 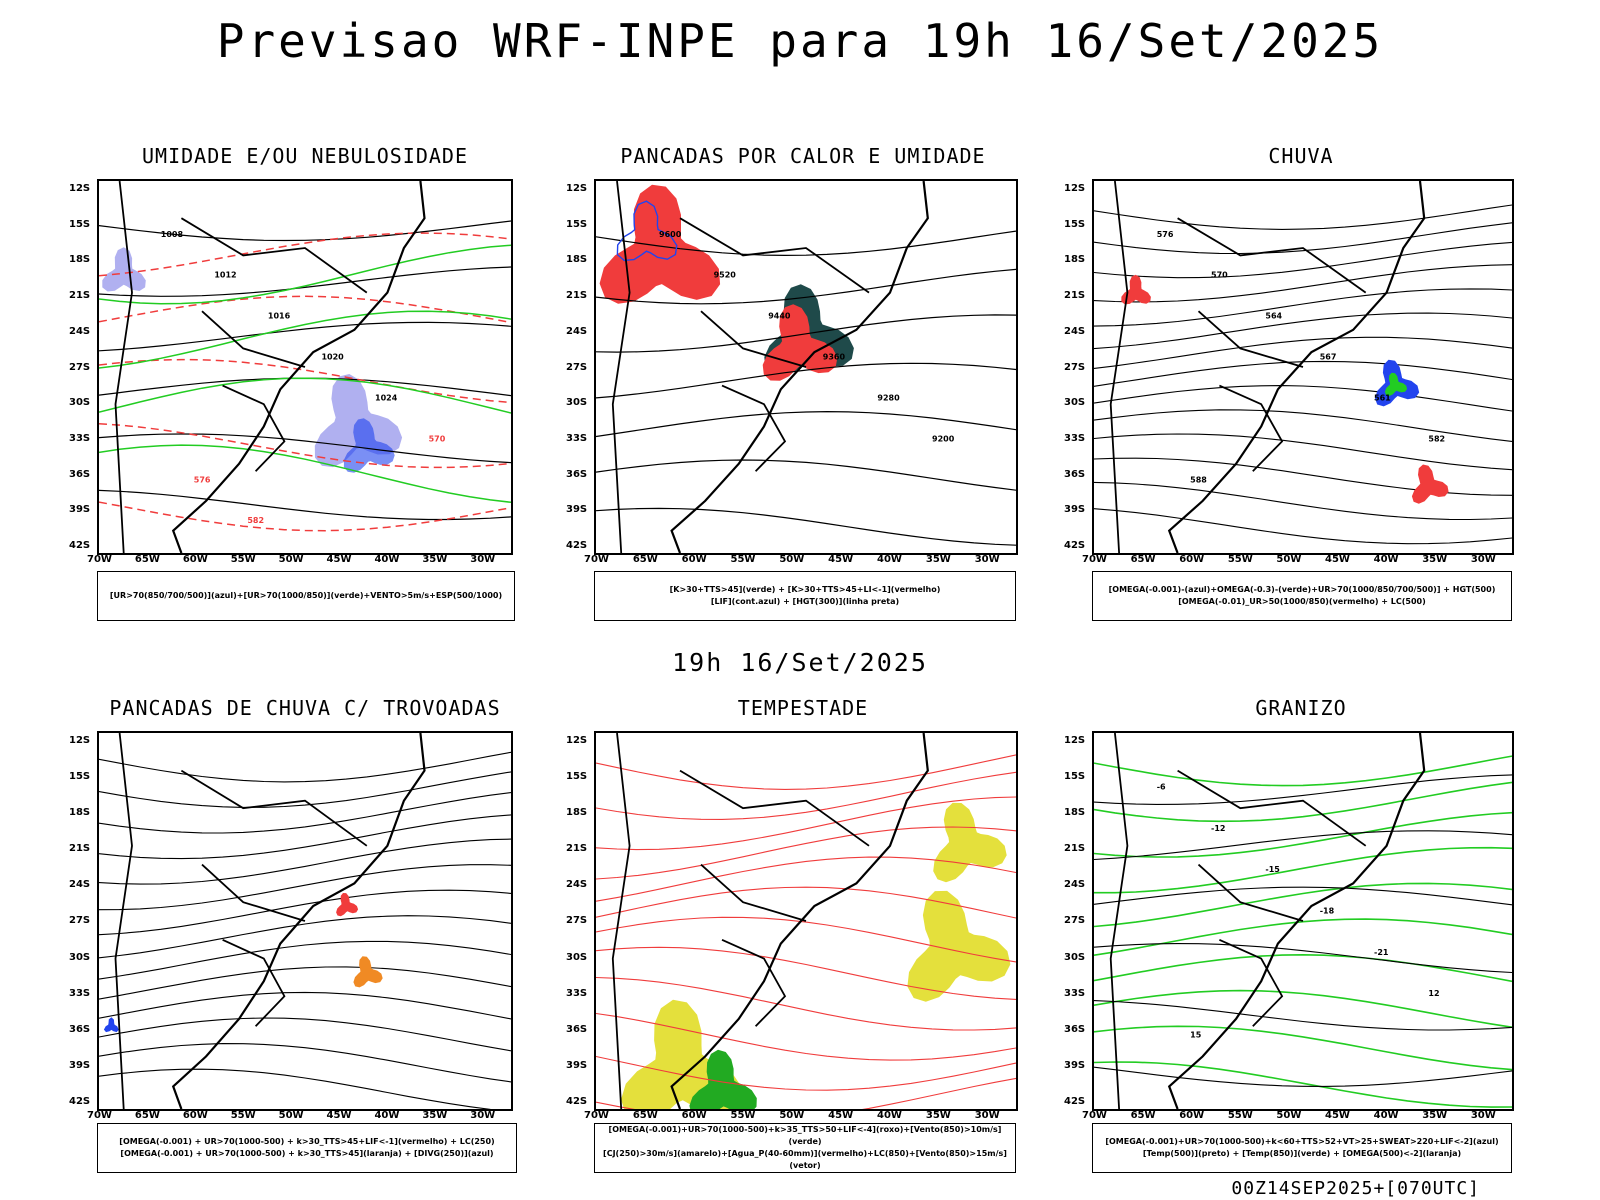 I want to click on lat-tick-label: 12S, so click(x=80, y=740).